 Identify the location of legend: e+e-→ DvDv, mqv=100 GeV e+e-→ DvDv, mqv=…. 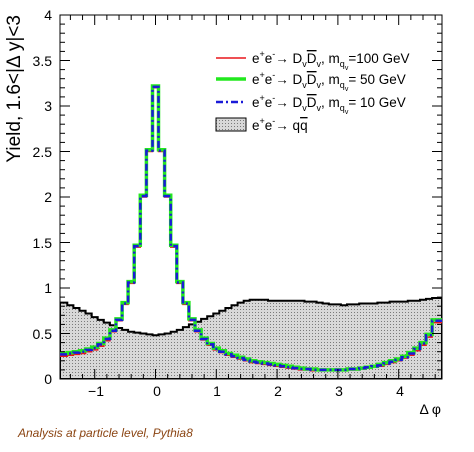
(312, 91).